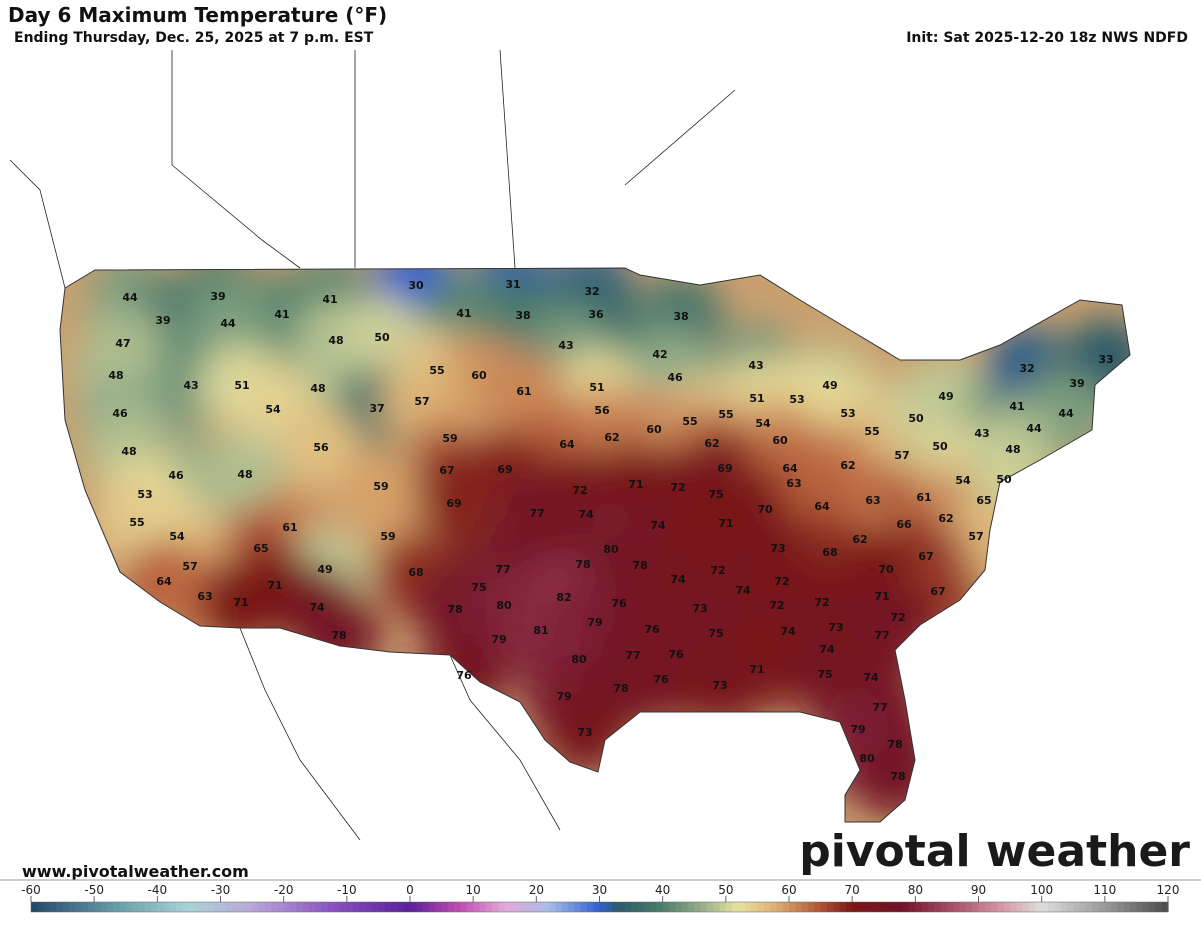  What do you see at coordinates (449, 438) in the screenshot?
I see `temperature-label: 59` at bounding box center [449, 438].